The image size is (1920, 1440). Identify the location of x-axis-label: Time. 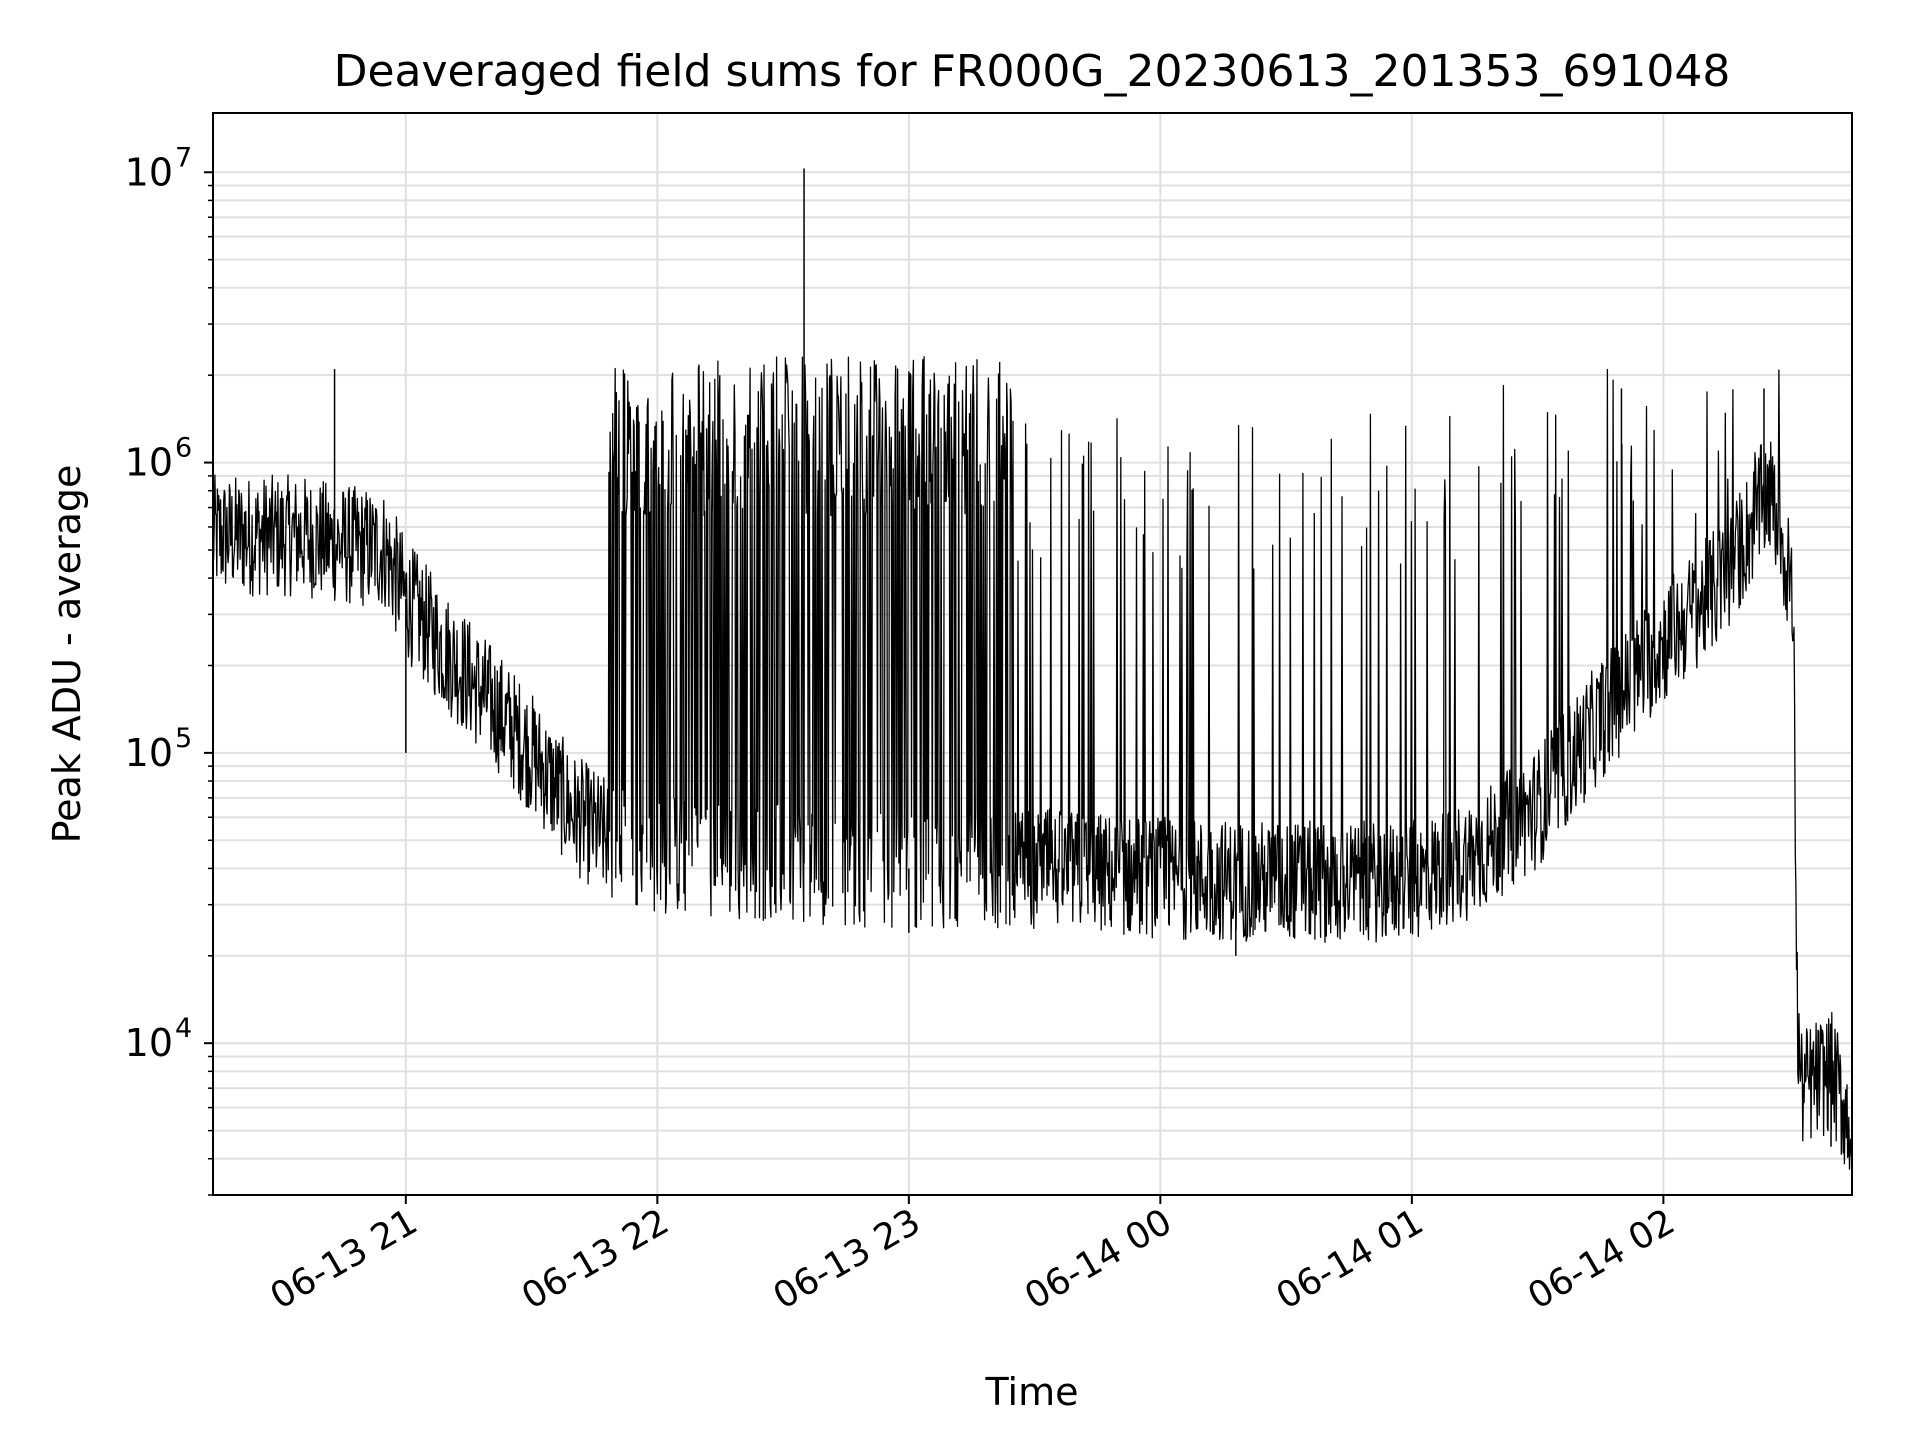
(1032, 1392).